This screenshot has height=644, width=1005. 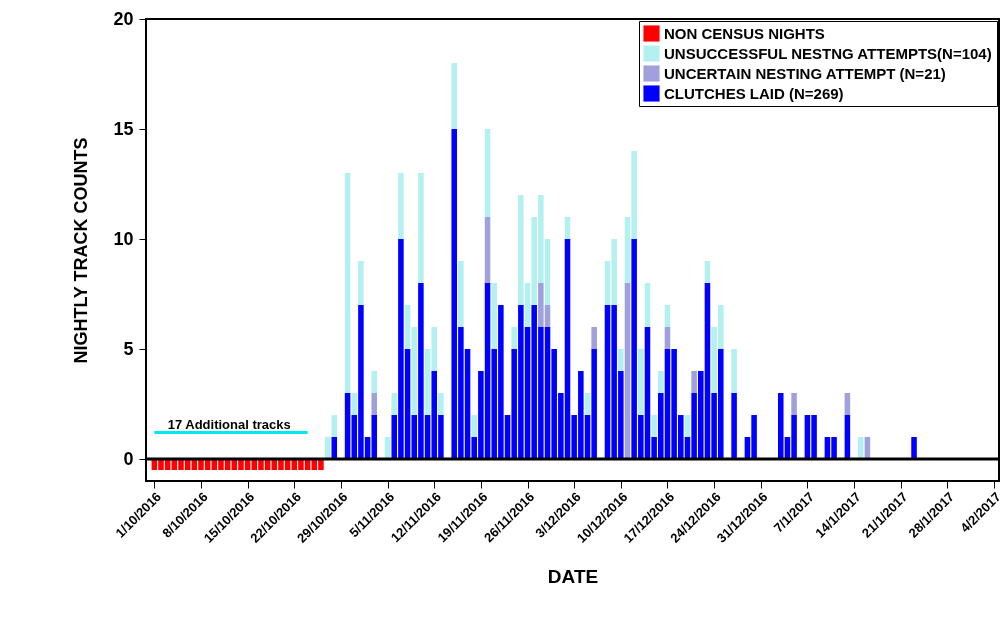 I want to click on legend-label: UNCERTAIN NESTING ATTEMPT (N=21), so click(x=805, y=73).